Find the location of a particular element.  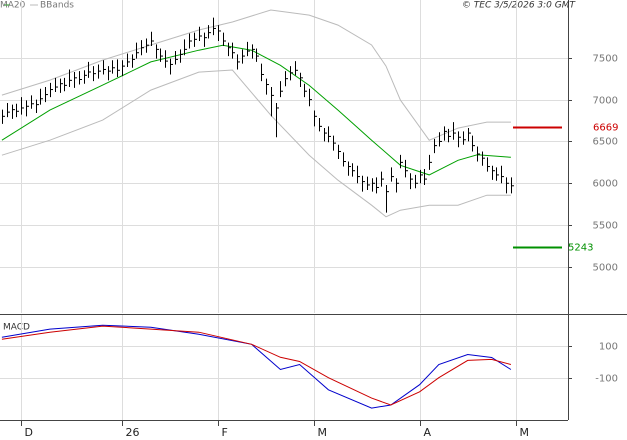

copyright: © TEC 3/5/2026 3:0 GMT is located at coordinates (519, 6).